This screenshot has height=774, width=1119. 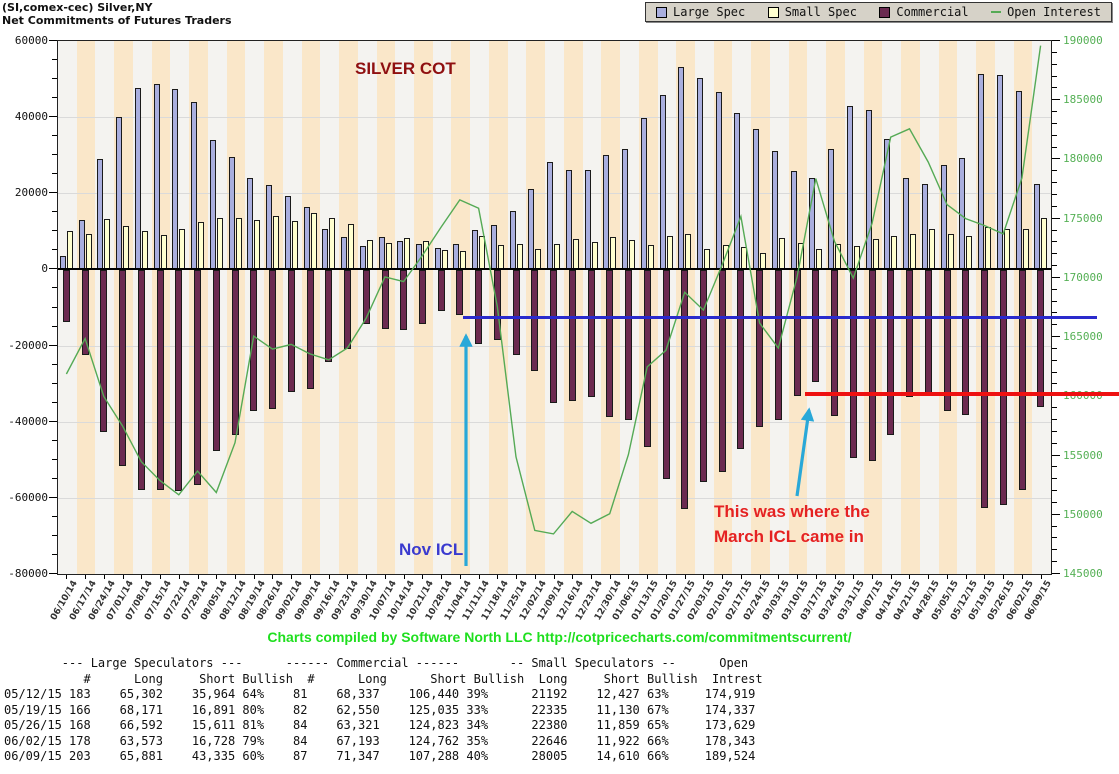 I want to click on axis-label-right: 175000, so click(x=1083, y=218).